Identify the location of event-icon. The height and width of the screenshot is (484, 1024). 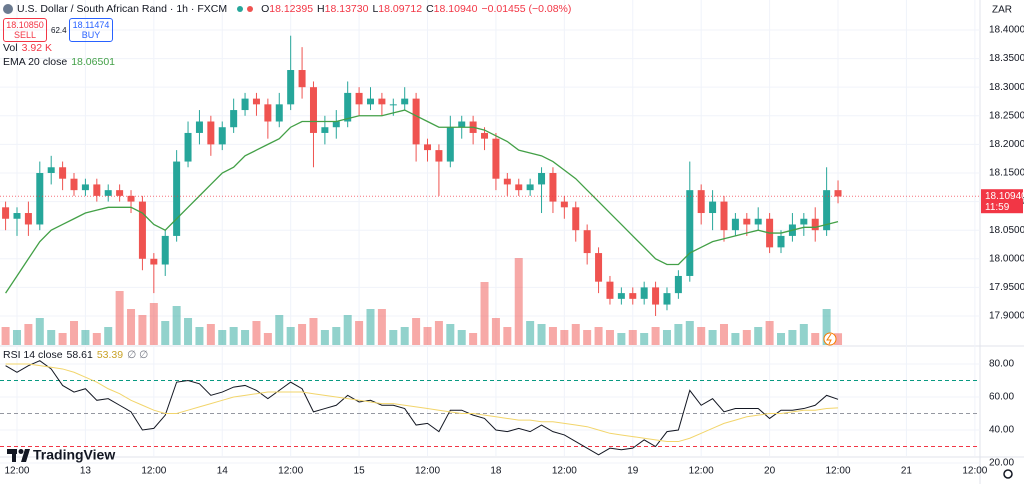
(830, 339).